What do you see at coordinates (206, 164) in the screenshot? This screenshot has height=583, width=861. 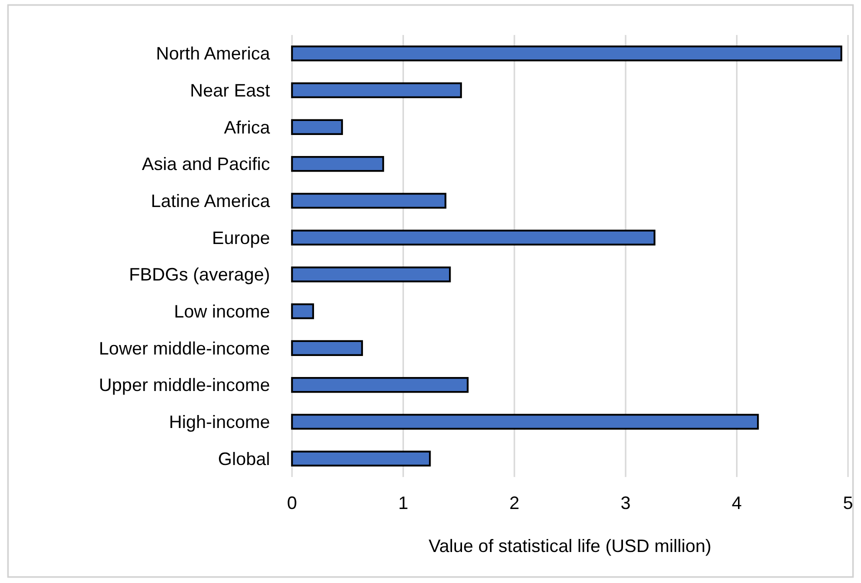 I see `y-tick-label: Asia and Pacific` at bounding box center [206, 164].